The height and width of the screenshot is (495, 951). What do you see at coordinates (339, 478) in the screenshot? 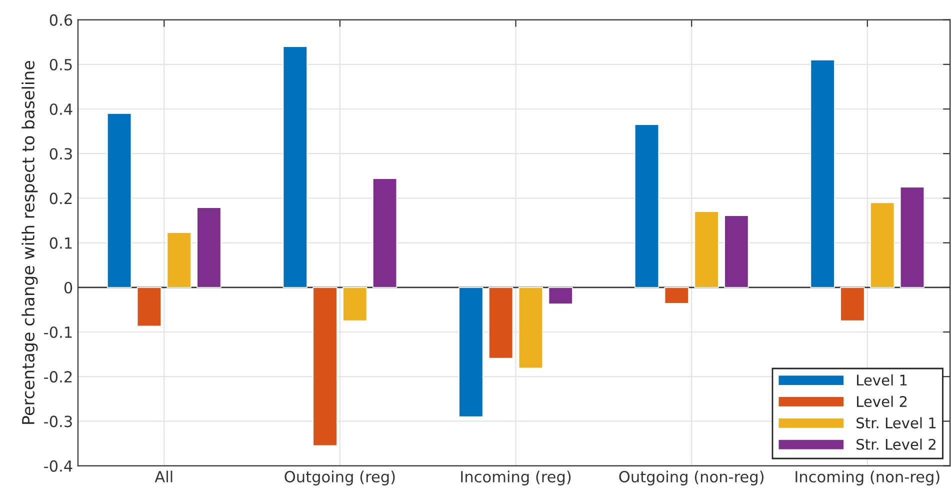
I see `x-tick-label: Outgoing (reg)` at bounding box center [339, 478].